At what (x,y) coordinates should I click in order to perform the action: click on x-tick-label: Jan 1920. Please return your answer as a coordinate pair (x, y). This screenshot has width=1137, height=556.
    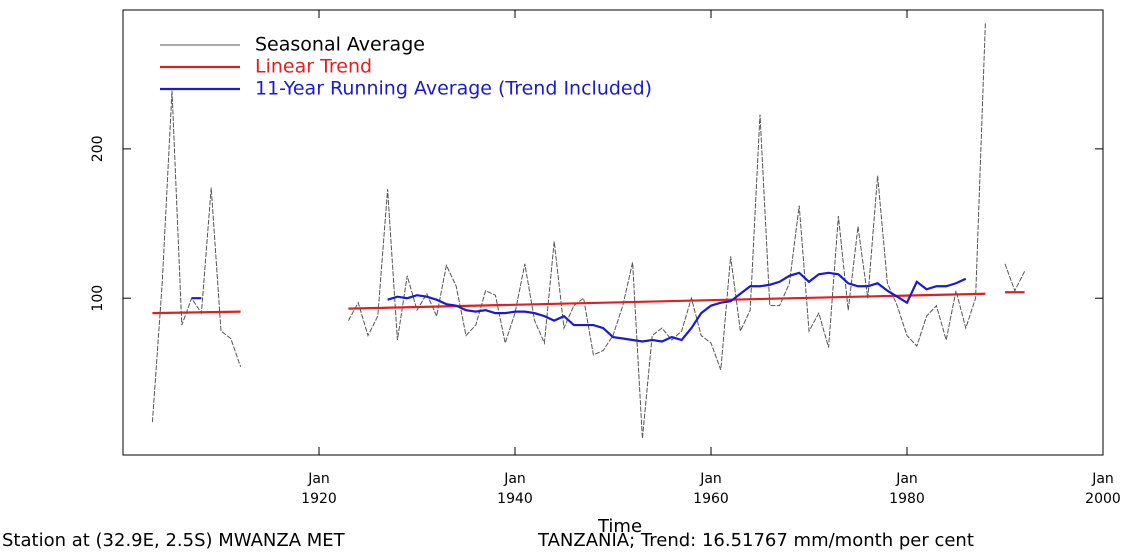
    Looking at the image, I should click on (319, 489).